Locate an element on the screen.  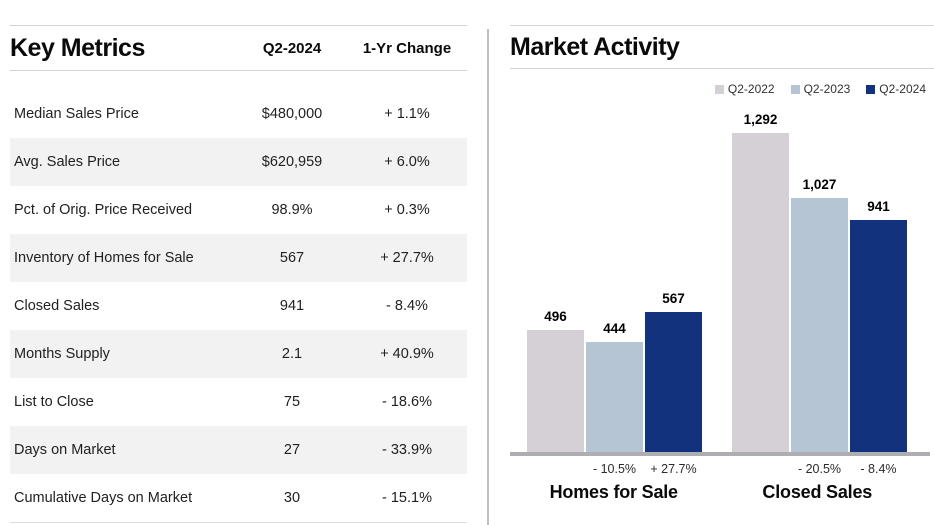
metric-change: + 6.0% is located at coordinates (407, 162).